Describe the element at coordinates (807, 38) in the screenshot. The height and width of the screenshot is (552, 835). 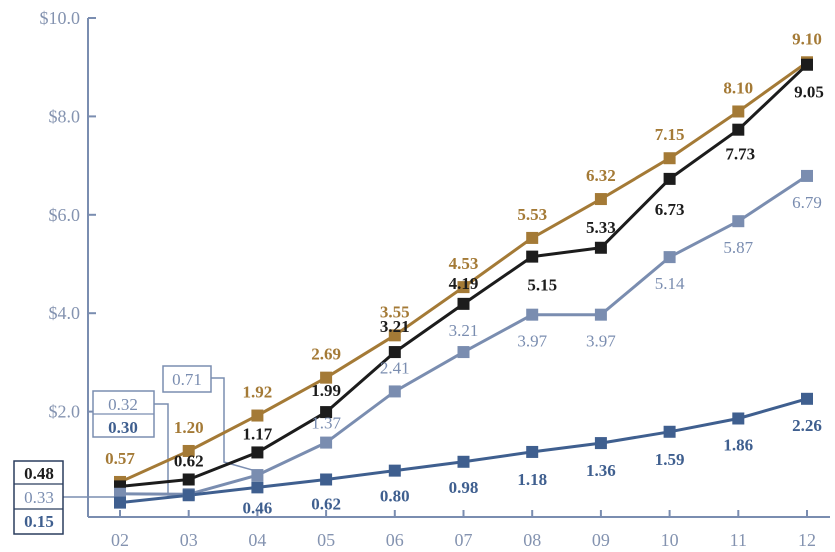
I see `data-label: 9.10` at that location.